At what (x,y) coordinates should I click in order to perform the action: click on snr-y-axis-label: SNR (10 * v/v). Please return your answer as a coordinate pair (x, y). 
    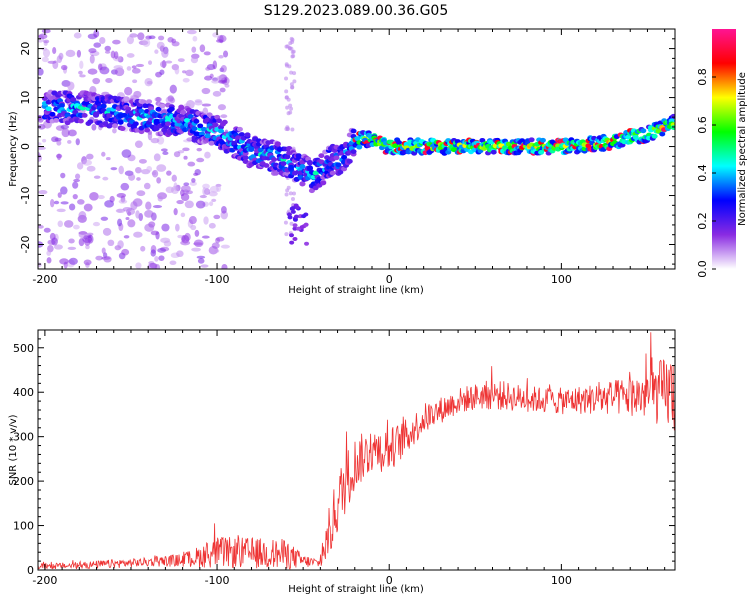
    Looking at the image, I should click on (13, 449).